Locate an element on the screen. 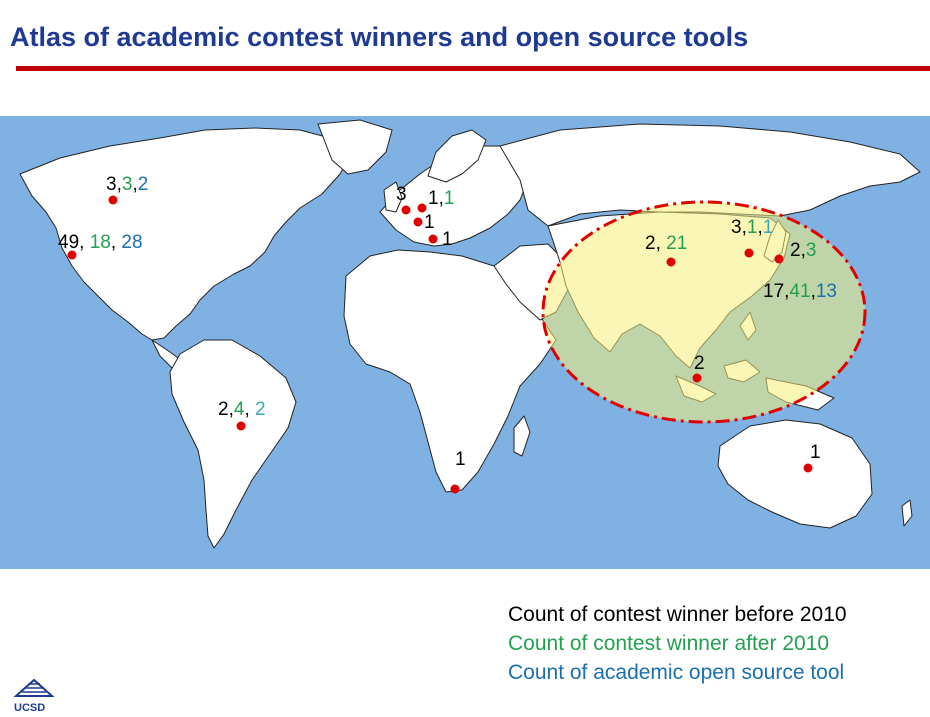 The height and width of the screenshot is (717, 930). south-america-shape is located at coordinates (233, 444).